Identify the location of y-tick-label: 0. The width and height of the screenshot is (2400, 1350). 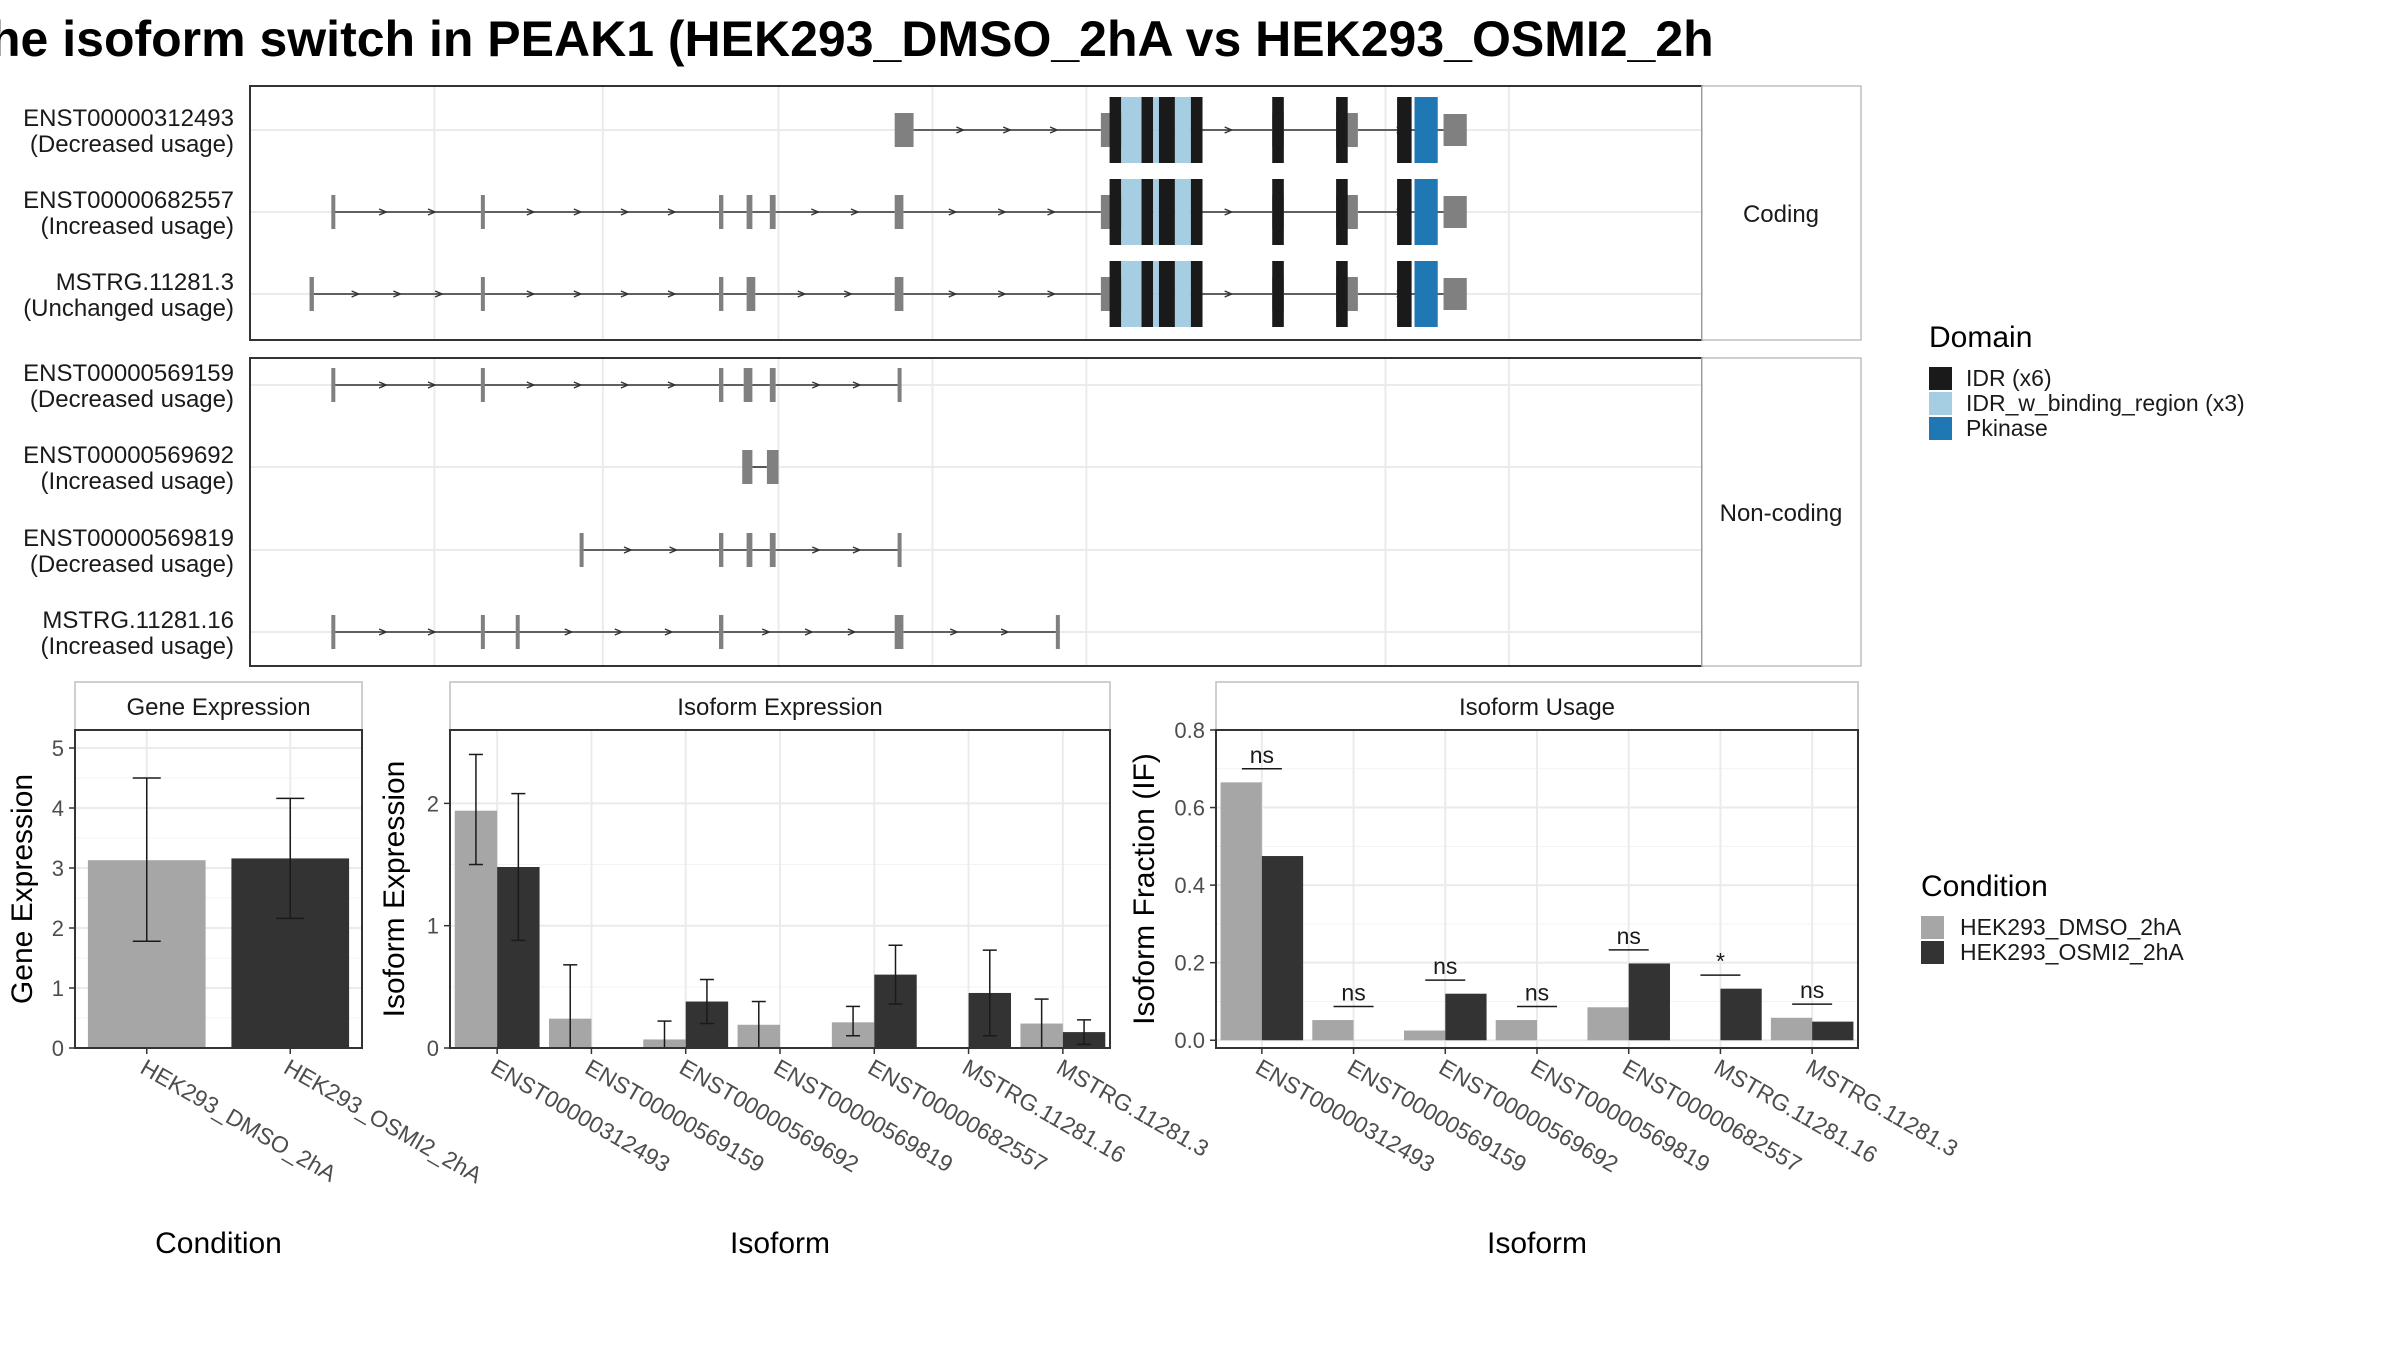
(433, 1048).